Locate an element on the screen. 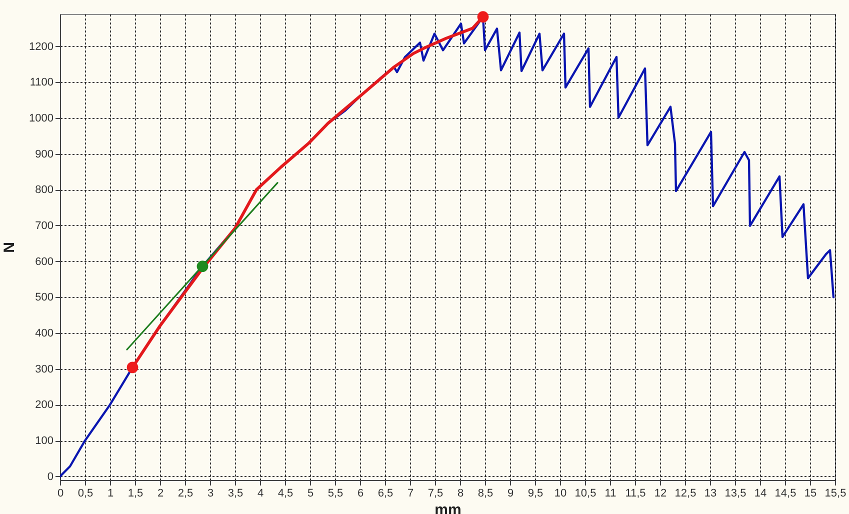 Image resolution: width=849 pixels, height=514 pixels. x-tick-label: 3 is located at coordinates (210, 494).